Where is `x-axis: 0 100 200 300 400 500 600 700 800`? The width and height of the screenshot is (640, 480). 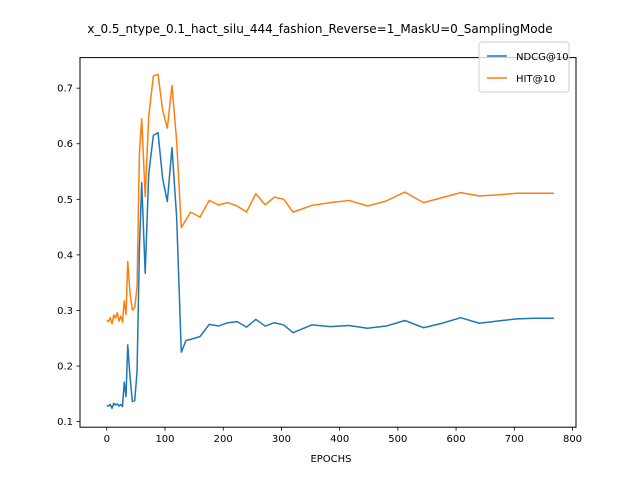
x-axis: 0 100 200 300 400 500 600 700 800 is located at coordinates (343, 436).